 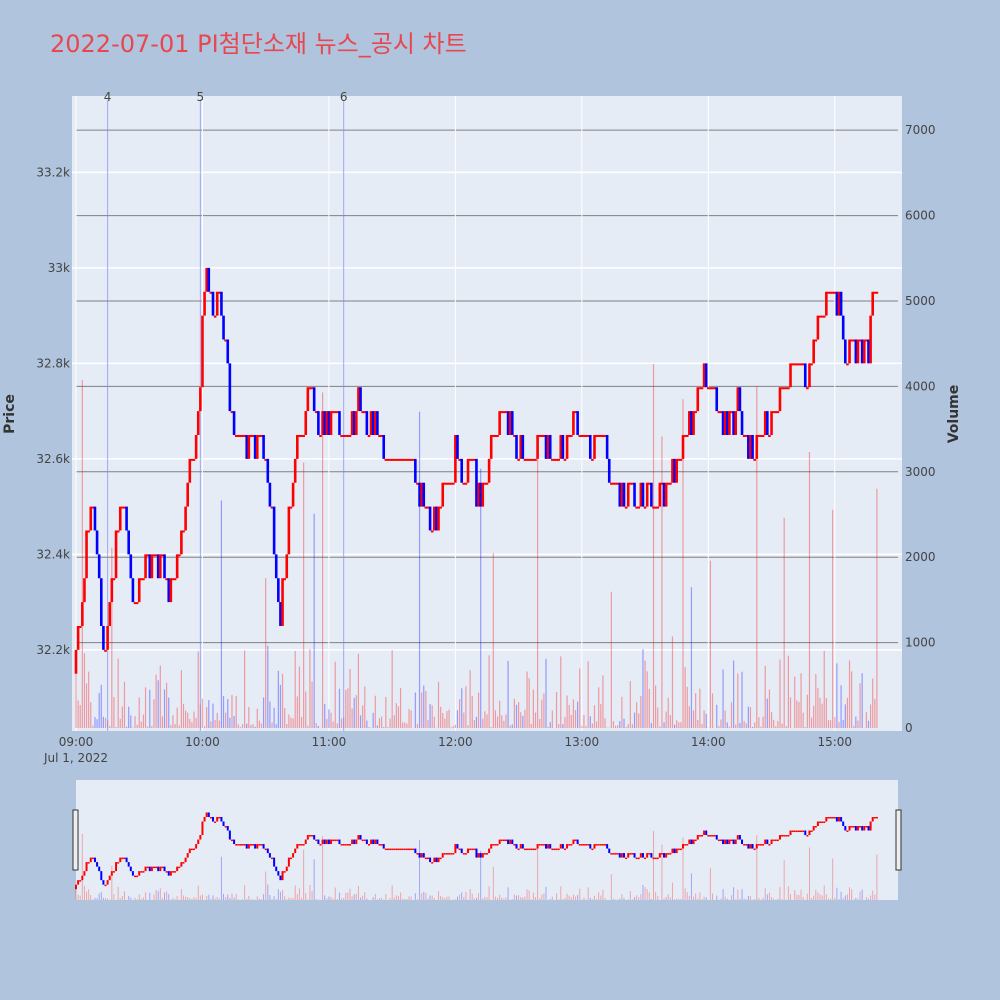 I want to click on volume-tick-label: 1000, so click(x=920, y=643).